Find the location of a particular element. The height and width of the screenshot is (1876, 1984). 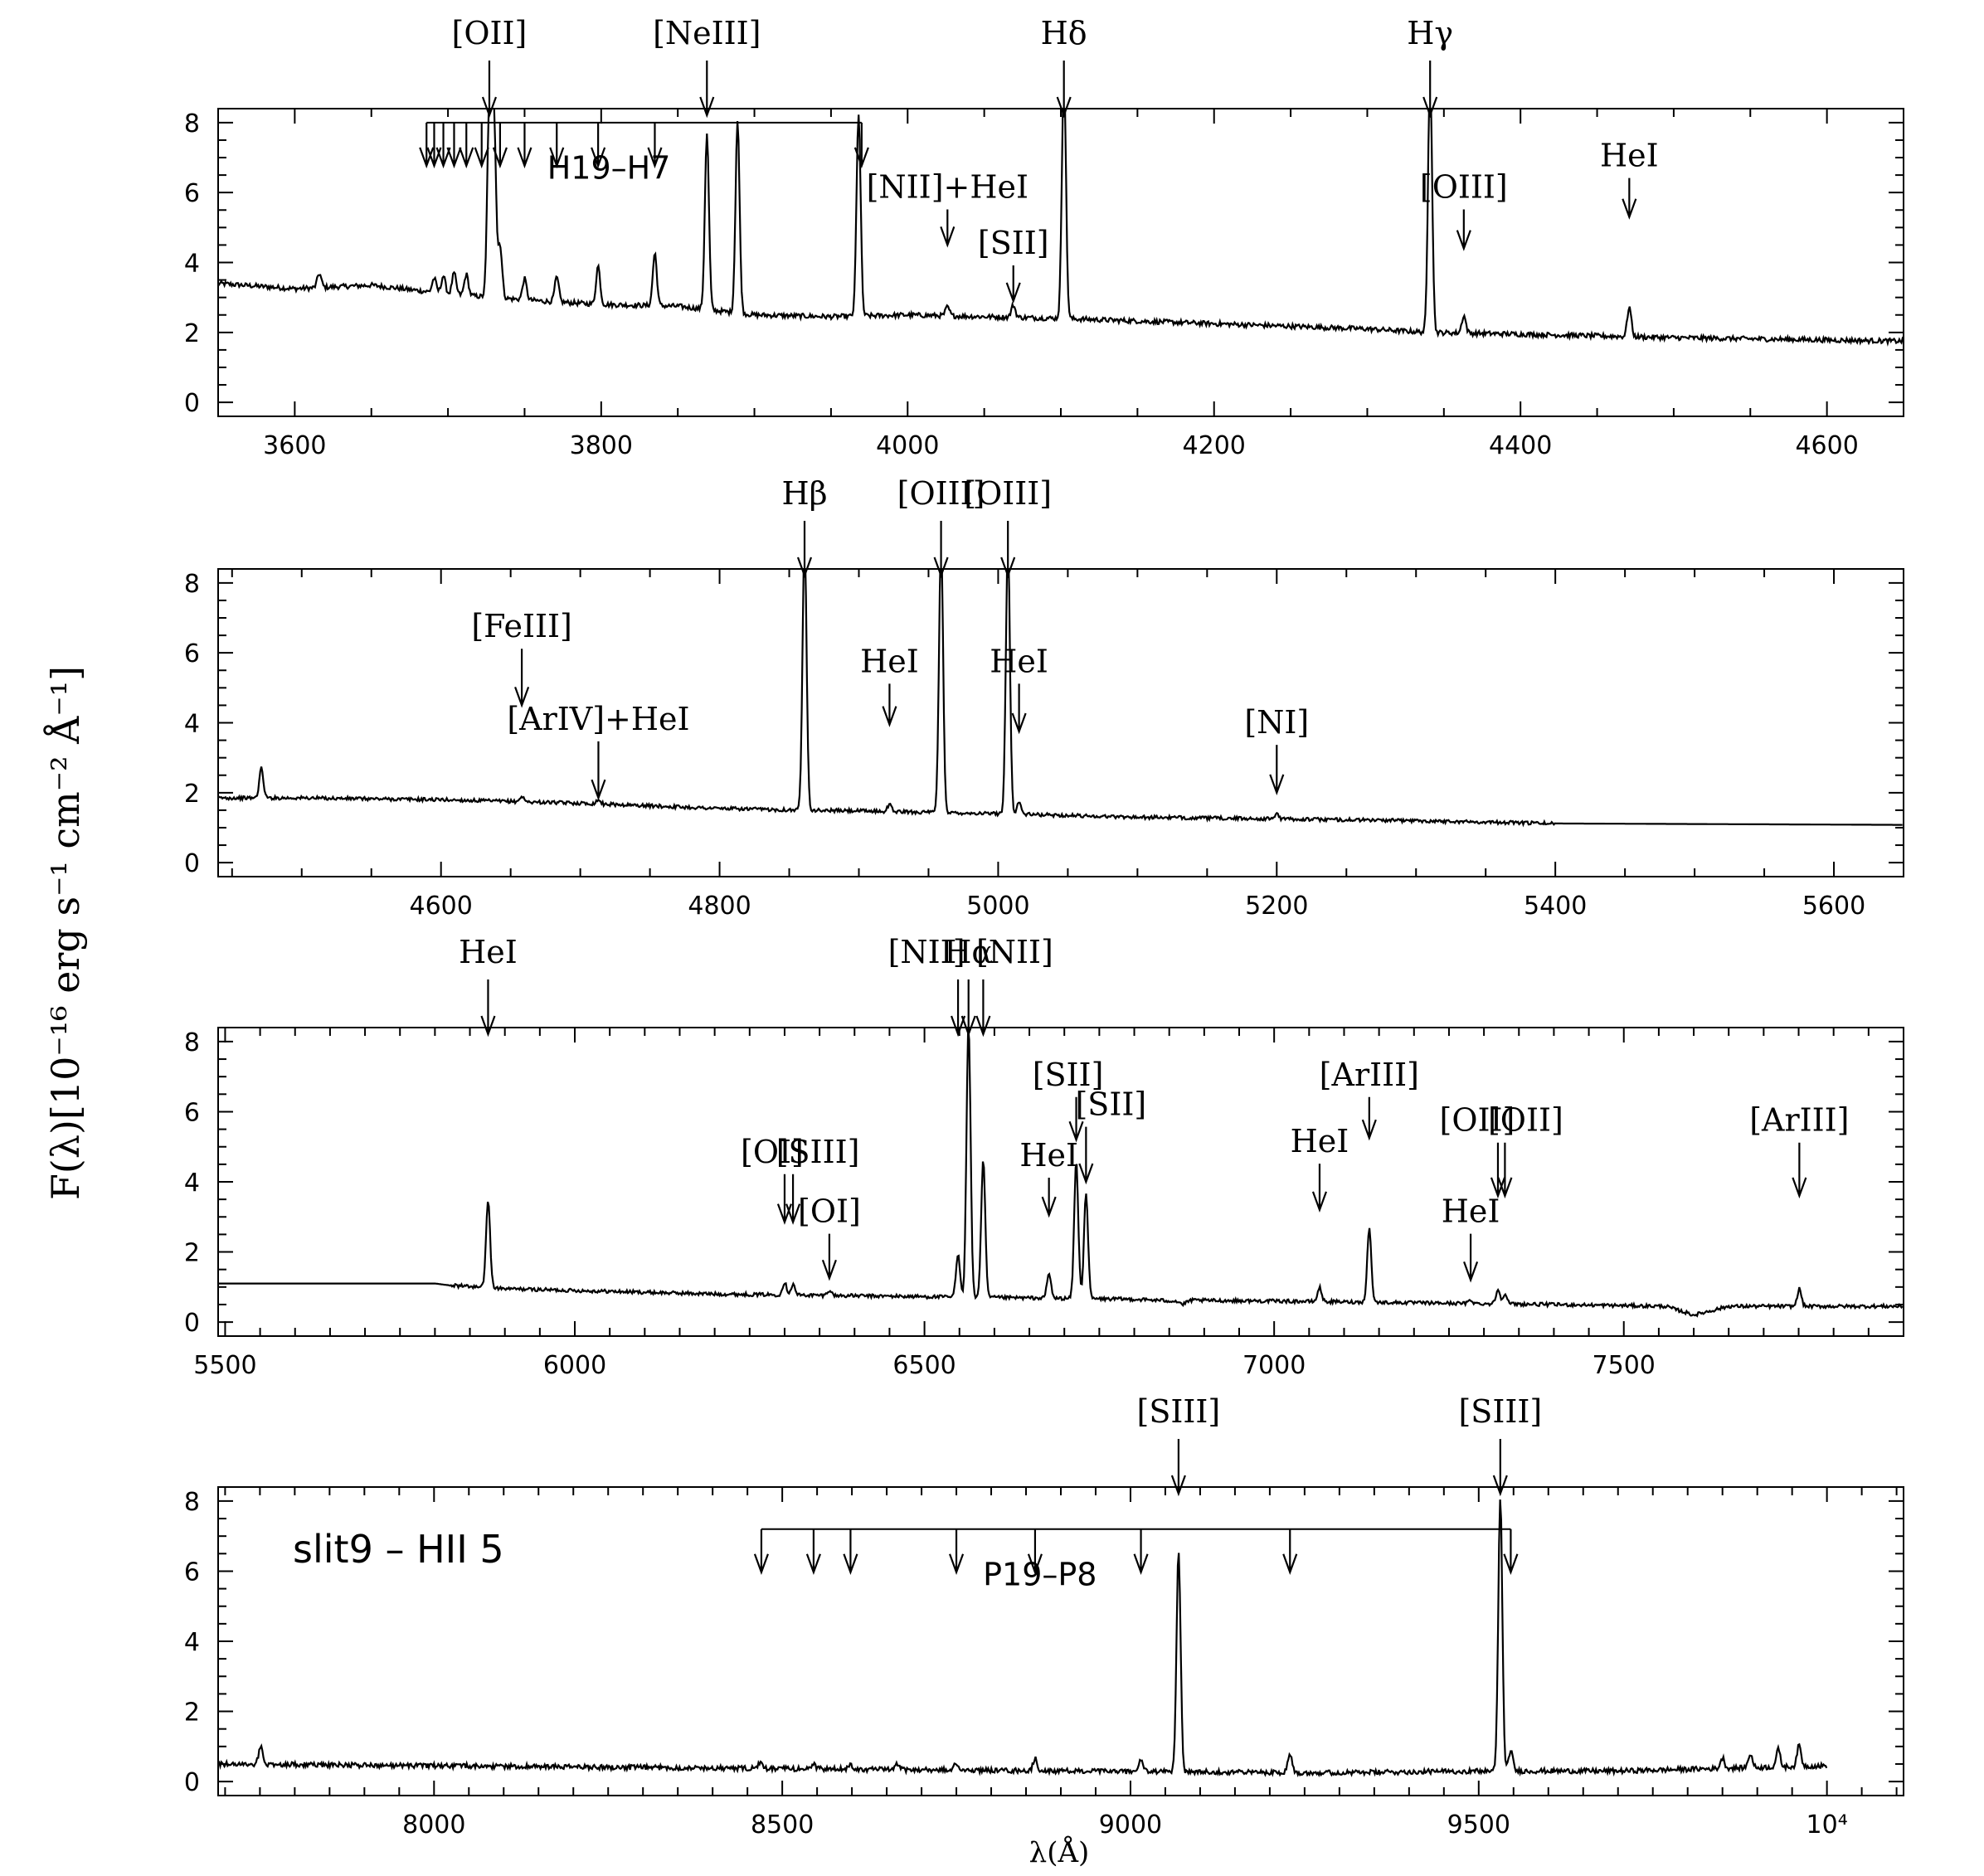

line-label: [NeIII] is located at coordinates (707, 33).